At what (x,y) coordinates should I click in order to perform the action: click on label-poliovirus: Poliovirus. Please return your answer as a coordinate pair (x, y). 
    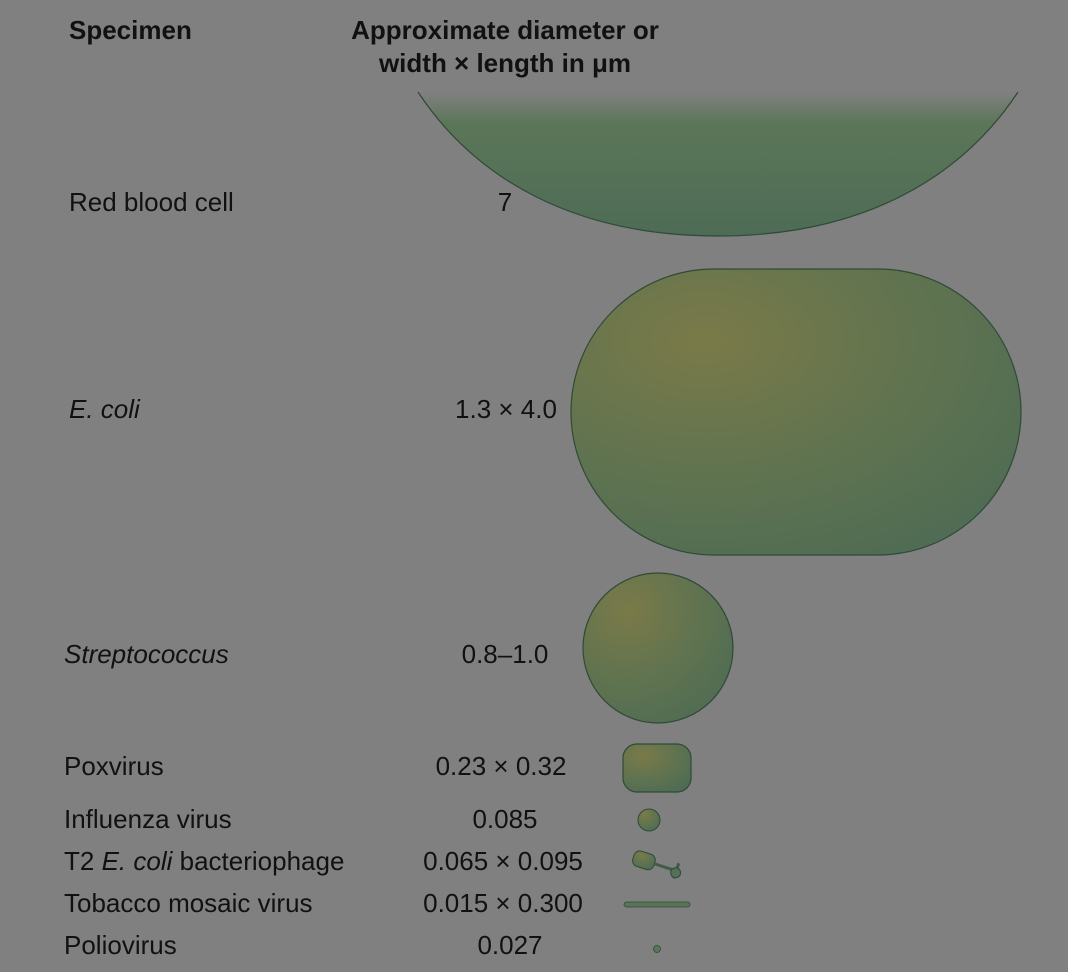
    Looking at the image, I should click on (120, 945).